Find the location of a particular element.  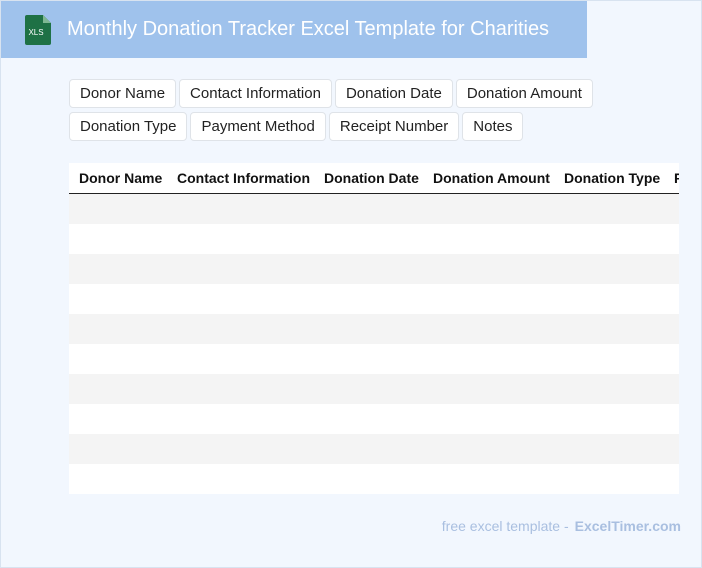

column-header: Donation Type is located at coordinates (612, 178).